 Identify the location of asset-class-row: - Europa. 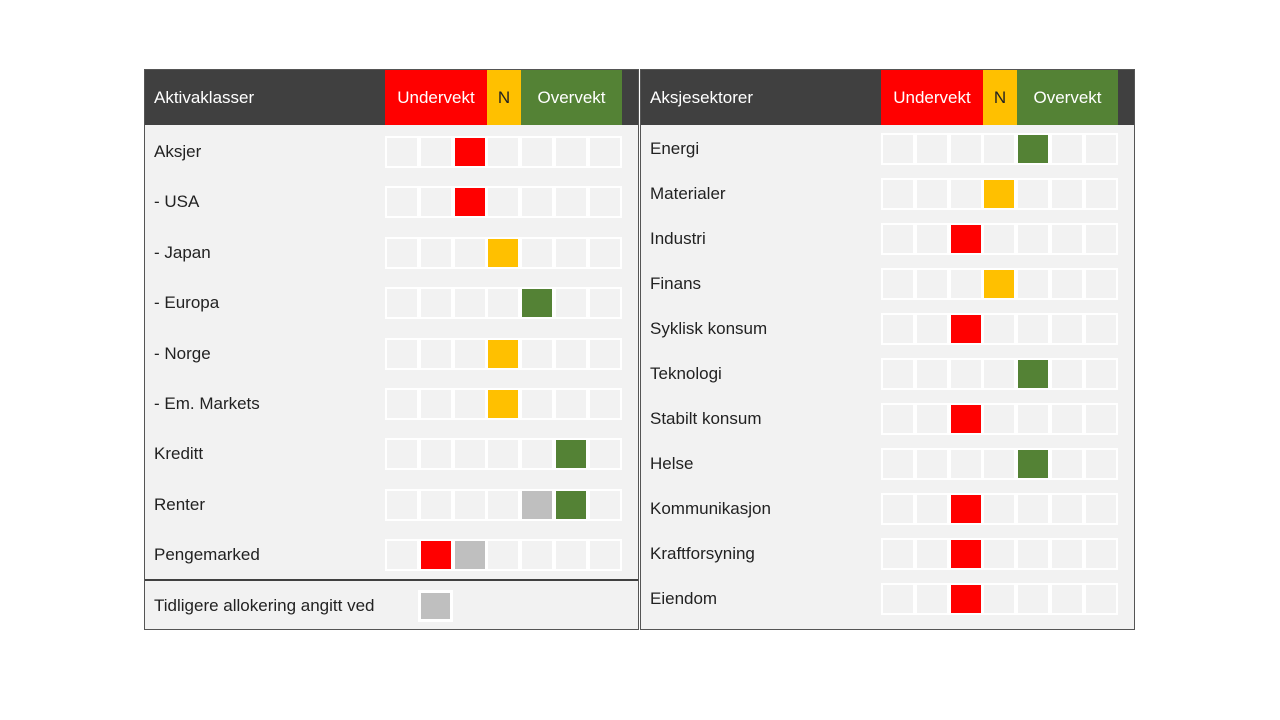
(391, 303).